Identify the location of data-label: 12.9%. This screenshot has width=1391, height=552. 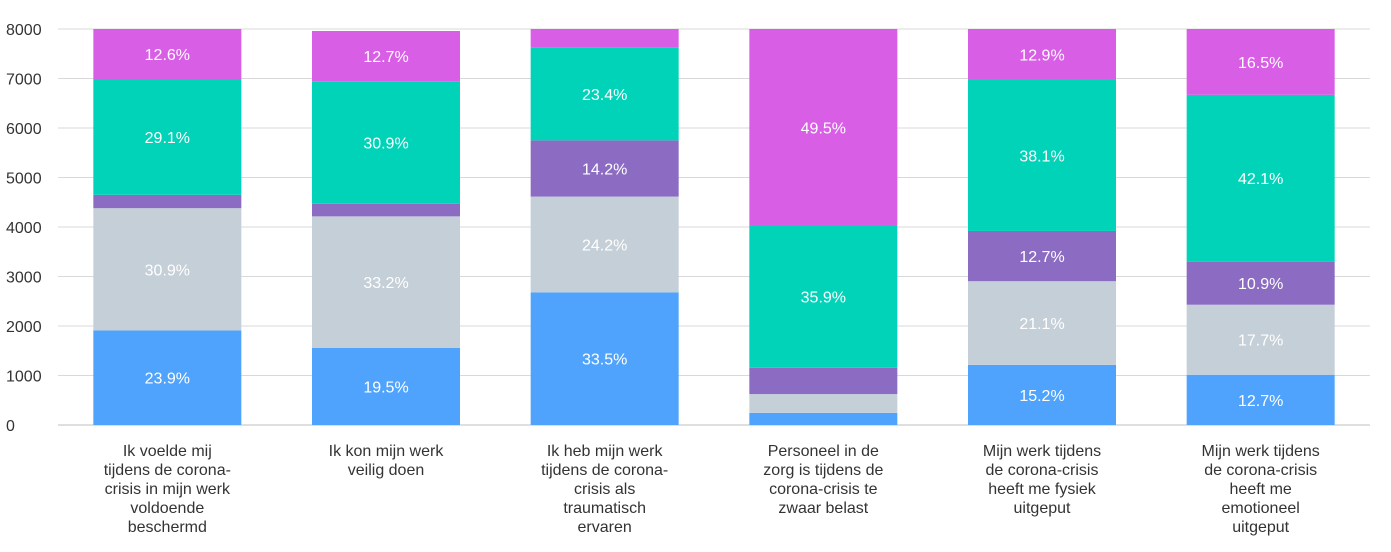
(1041, 55).